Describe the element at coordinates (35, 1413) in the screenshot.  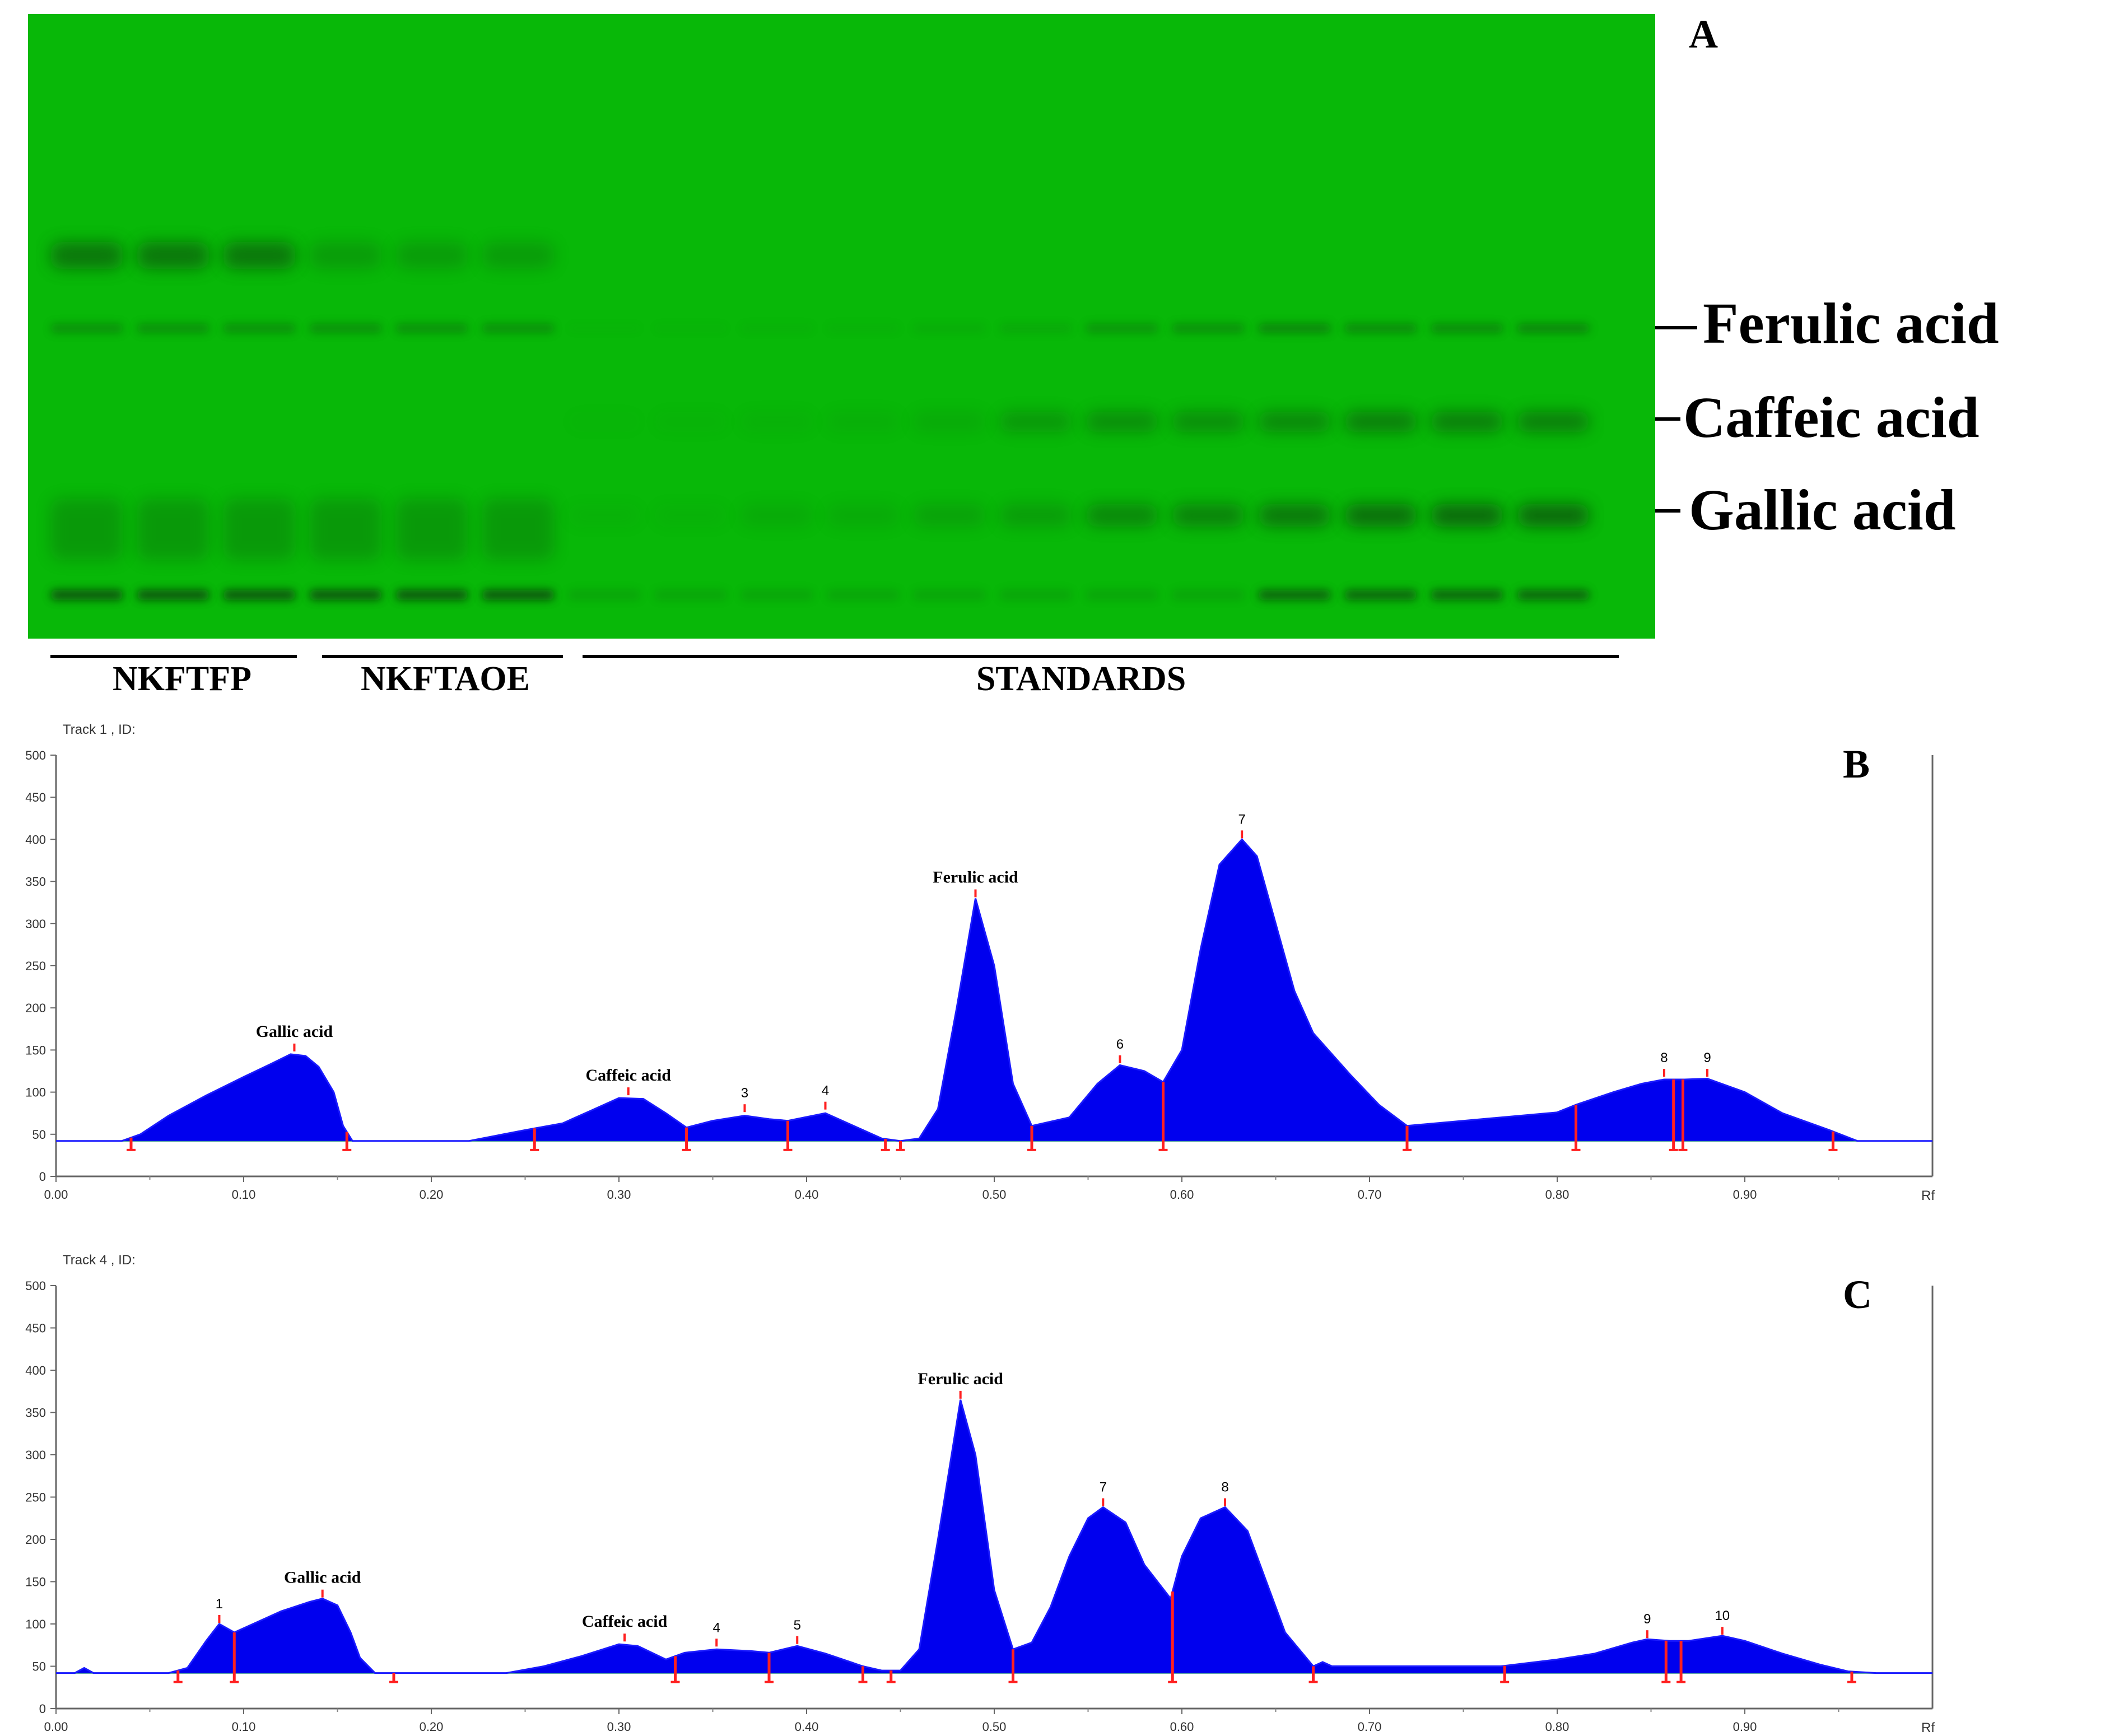
I see `y-tick-label: 350` at that location.